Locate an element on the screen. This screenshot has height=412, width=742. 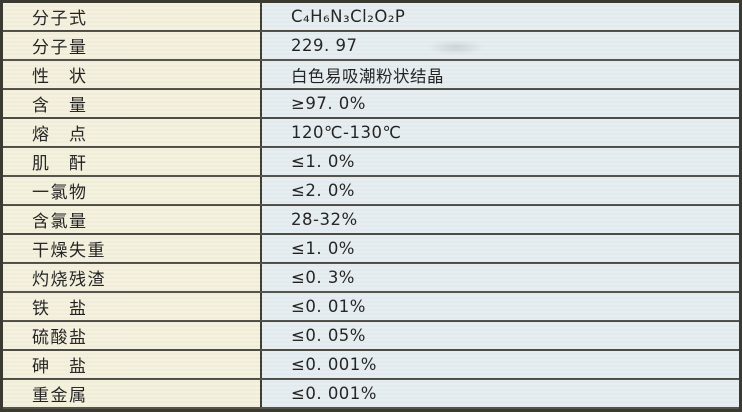
creatinine-value: ≤1. 0% is located at coordinates (500, 161).